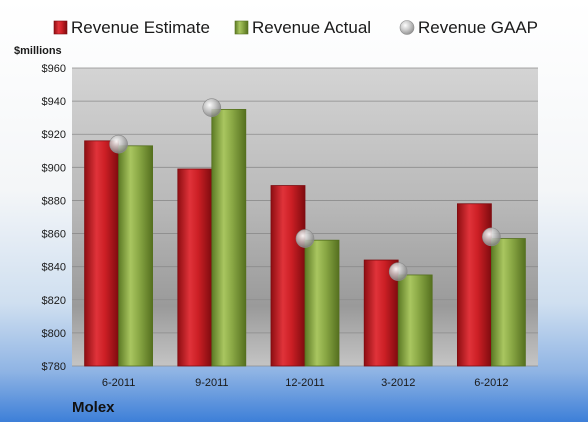  I want to click on bar-revenue-actual-6-2012, so click(508, 302).